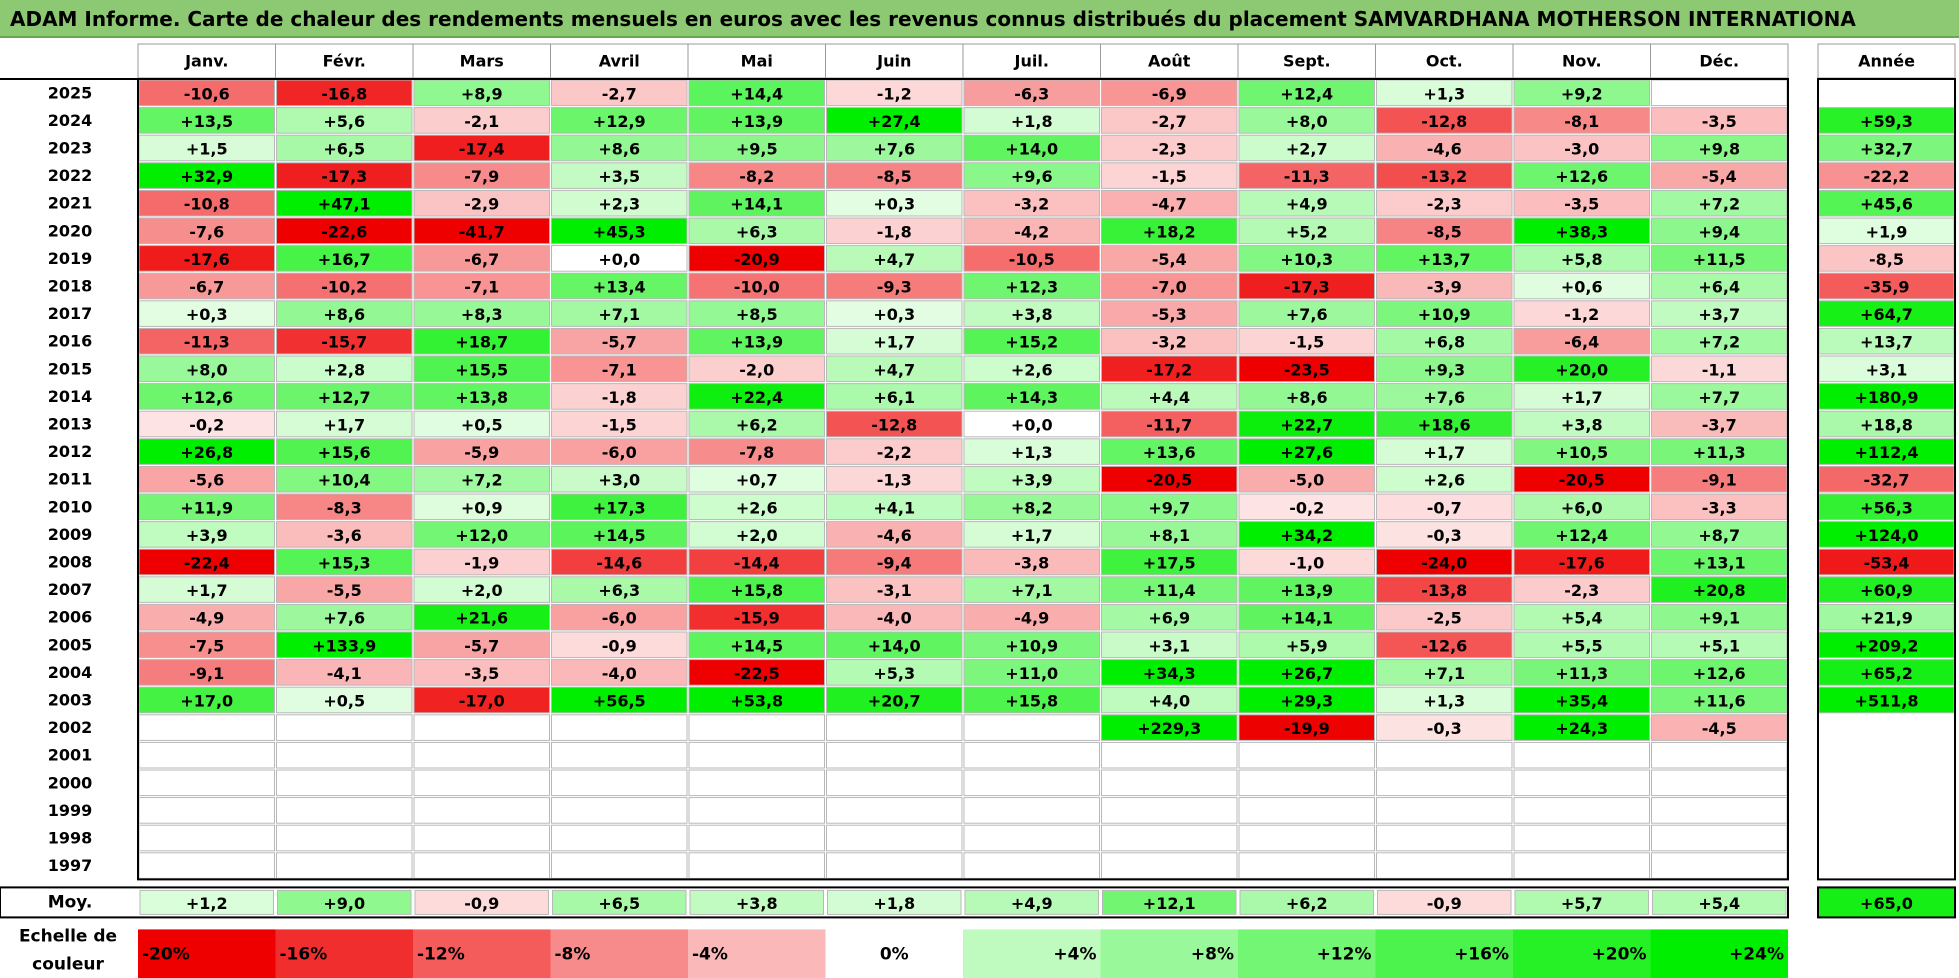 The image size is (1959, 978). Describe the element at coordinates (1886, 61) in the screenshot. I see `annual-header: Année` at that location.